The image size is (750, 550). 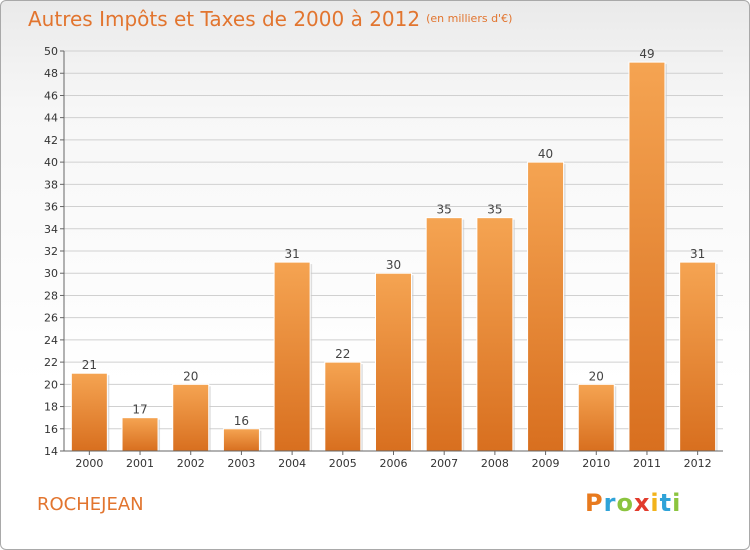 What do you see at coordinates (646, 54) in the screenshot?
I see `bar-value-label: 49` at bounding box center [646, 54].